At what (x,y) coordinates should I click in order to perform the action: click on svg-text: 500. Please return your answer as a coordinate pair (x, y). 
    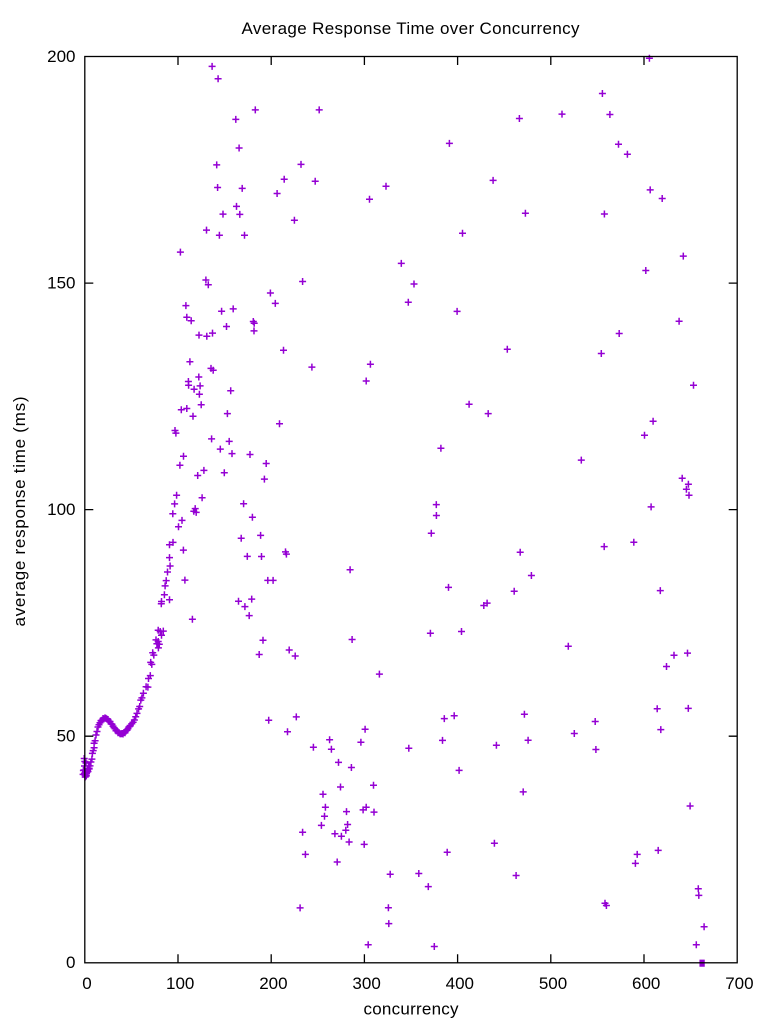
    Looking at the image, I should click on (553, 983).